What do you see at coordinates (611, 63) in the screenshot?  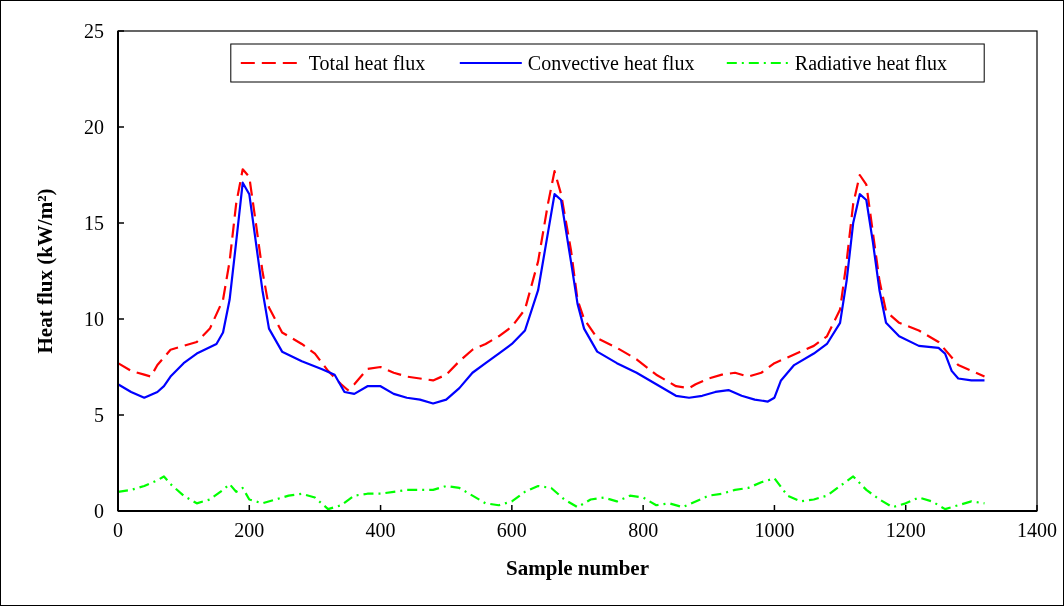 I see `legend-label: Convective heat flux` at bounding box center [611, 63].